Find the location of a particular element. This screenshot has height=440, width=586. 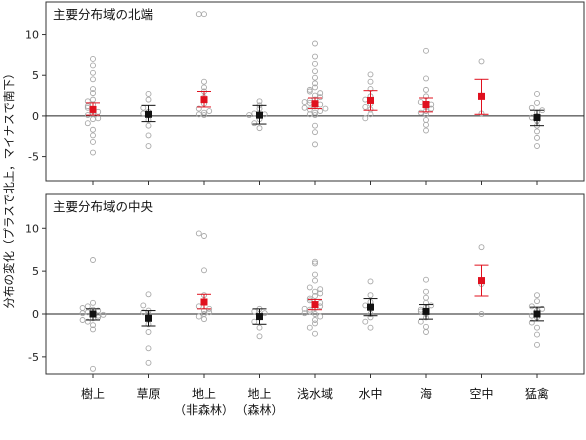

y-tick-label: 5 is located at coordinates (35, 271).